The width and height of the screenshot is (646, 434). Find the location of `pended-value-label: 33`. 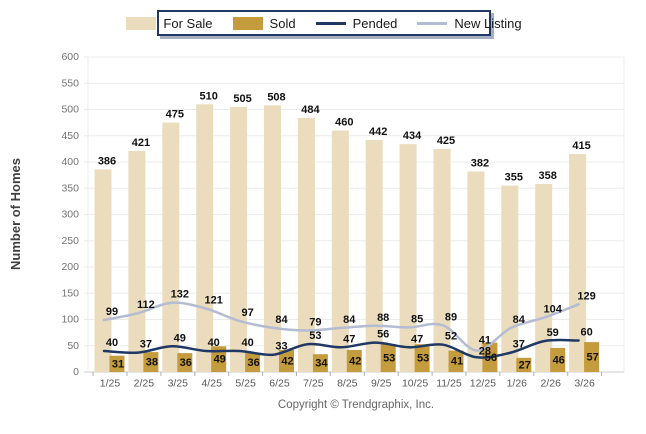

pended-value-label: 33 is located at coordinates (281, 347).